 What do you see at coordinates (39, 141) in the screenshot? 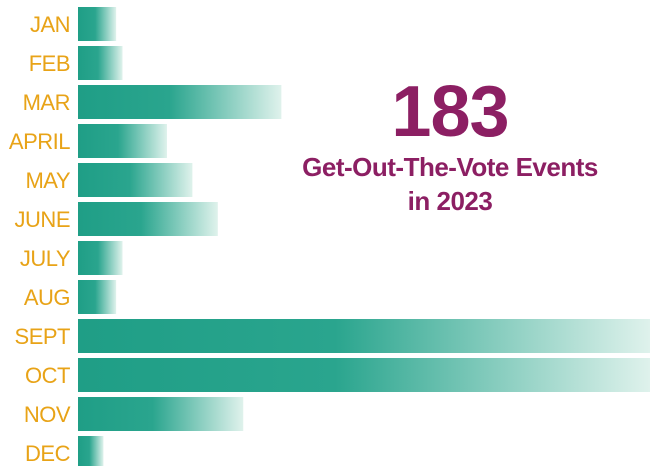
I see `tick-label-april: APRIL` at bounding box center [39, 141].